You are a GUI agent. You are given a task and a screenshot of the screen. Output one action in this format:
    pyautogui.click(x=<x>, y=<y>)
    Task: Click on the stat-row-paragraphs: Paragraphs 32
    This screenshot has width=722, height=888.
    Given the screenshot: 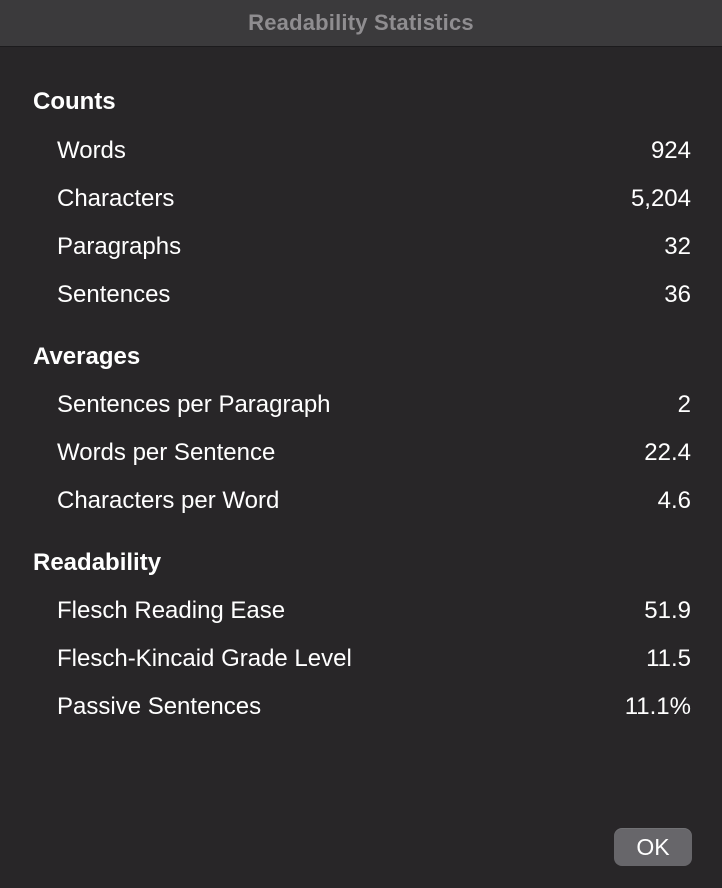 What is the action you would take?
    pyautogui.click(x=374, y=247)
    